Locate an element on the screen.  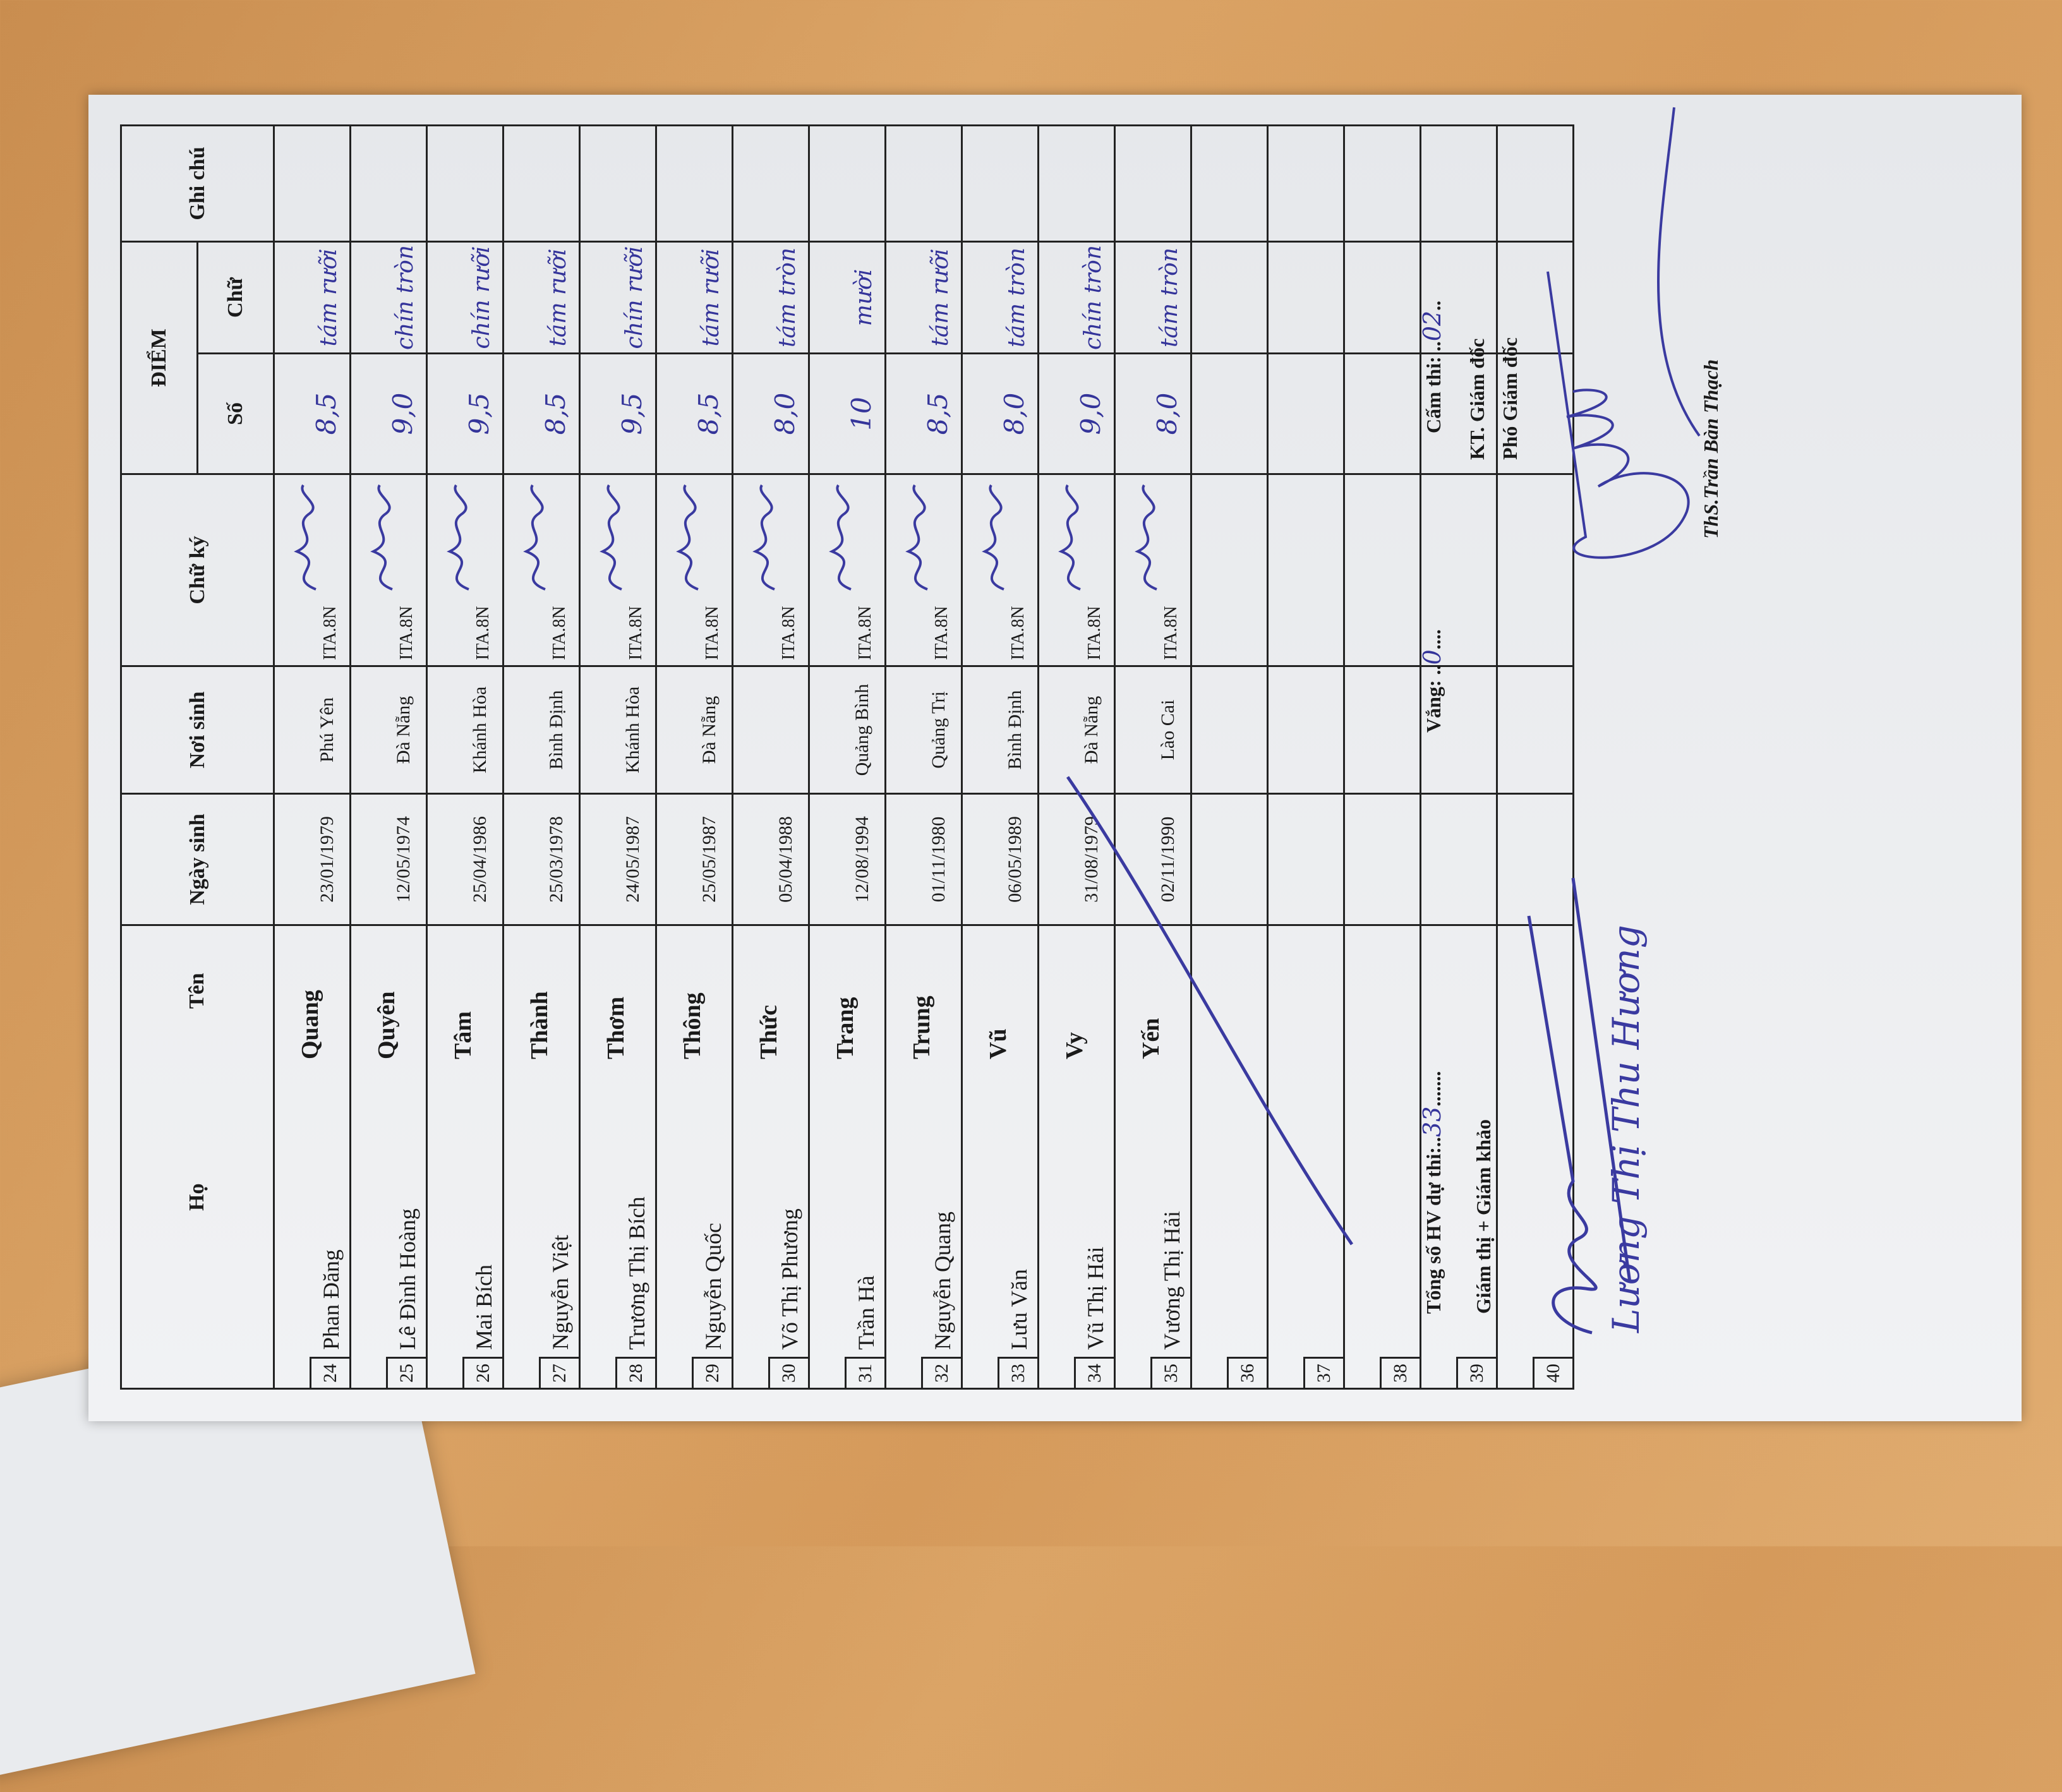
banned-dots: .. is located at coordinates (1433, 305).